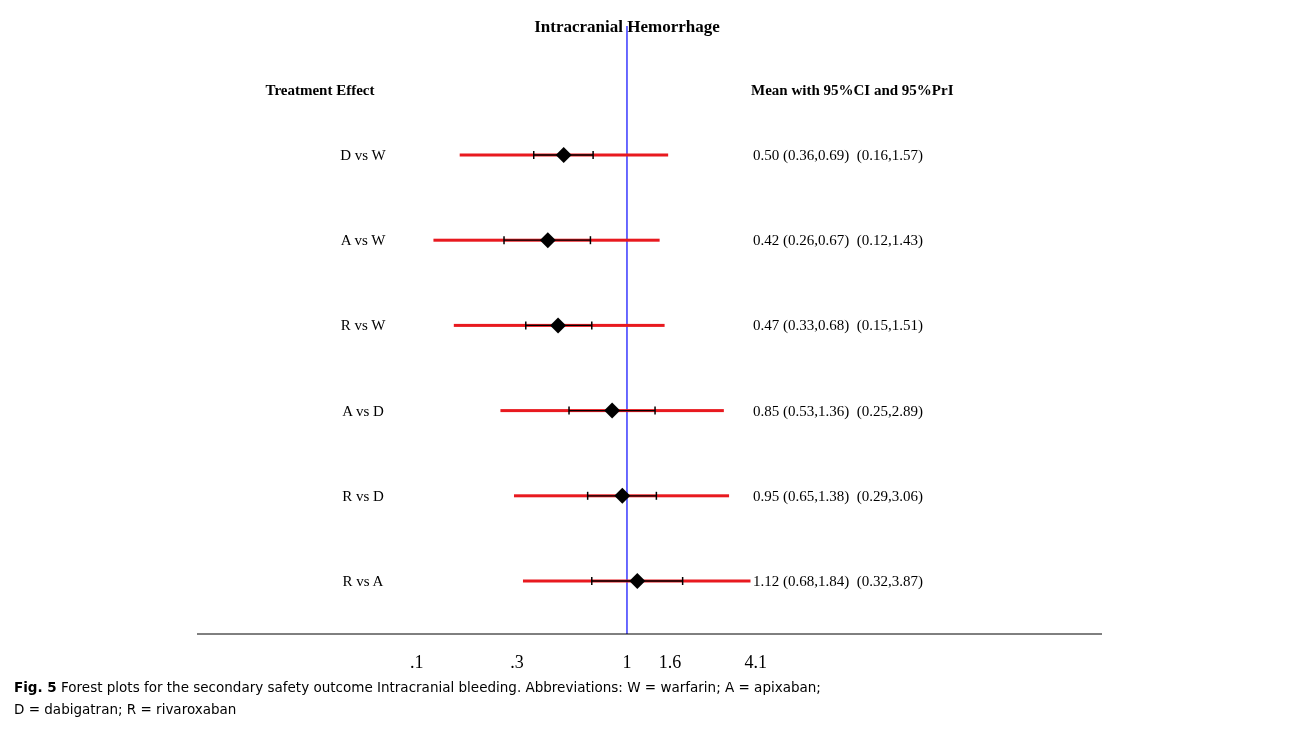 The image size is (1290, 746). I want to click on x-tick-label: .1, so click(417, 662).